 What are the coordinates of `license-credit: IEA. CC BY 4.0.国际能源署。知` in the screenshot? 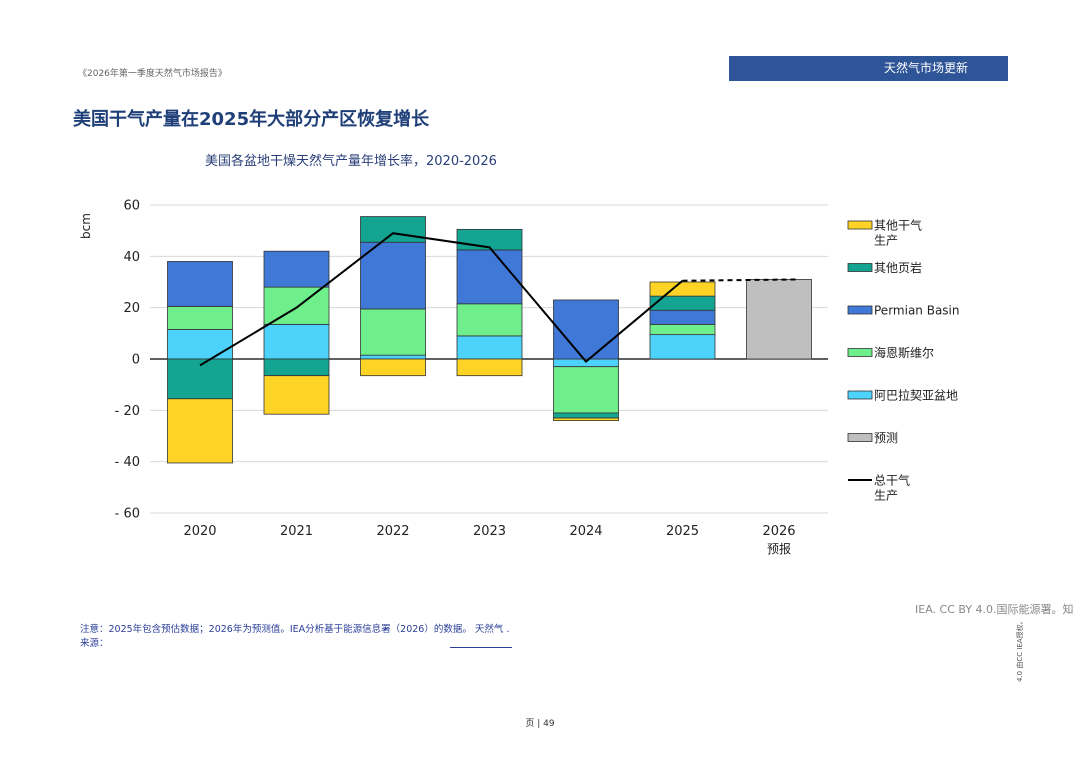 It's located at (994, 609).